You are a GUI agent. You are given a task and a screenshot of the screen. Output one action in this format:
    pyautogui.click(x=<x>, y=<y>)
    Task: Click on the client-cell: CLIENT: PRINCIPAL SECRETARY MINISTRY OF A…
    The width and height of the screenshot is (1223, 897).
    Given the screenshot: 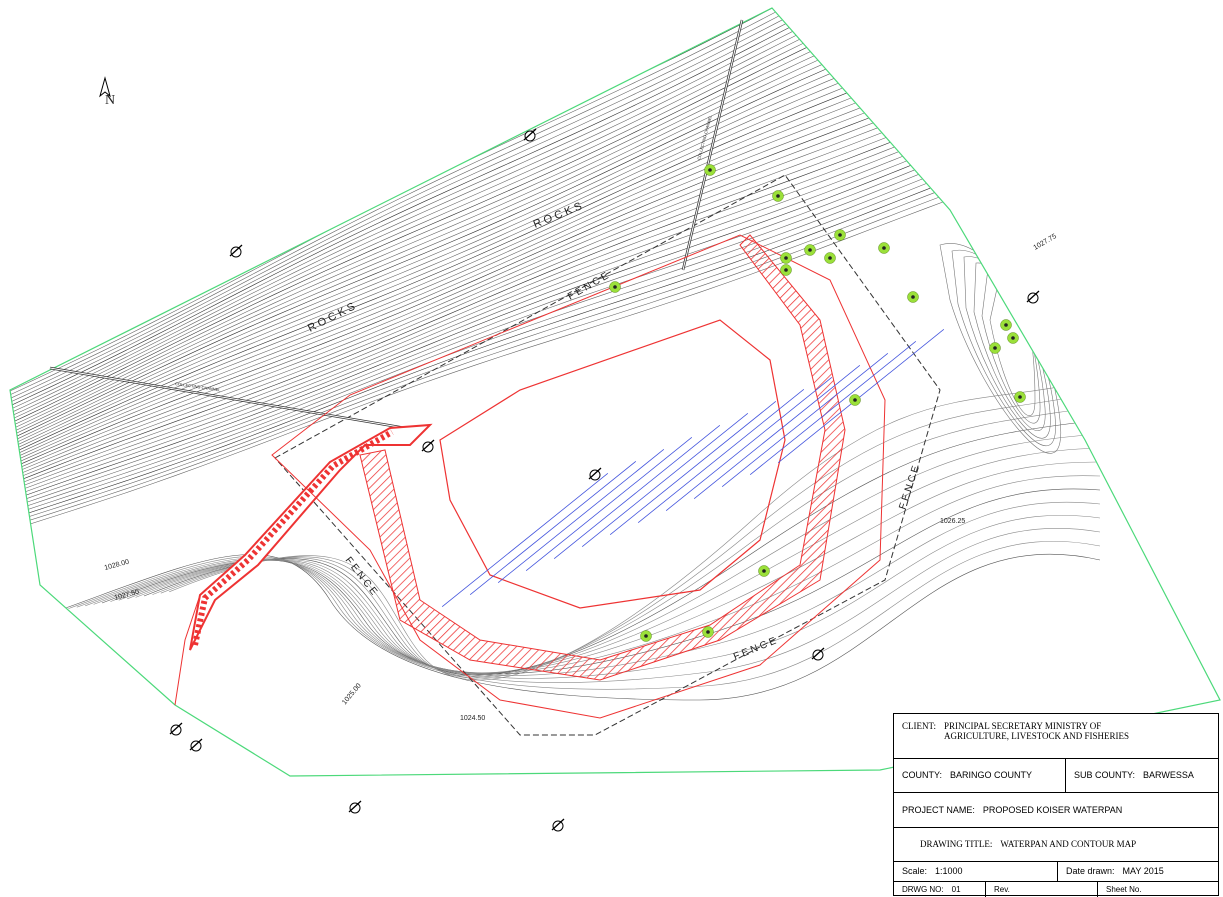 What is the action you would take?
    pyautogui.click(x=1019, y=736)
    